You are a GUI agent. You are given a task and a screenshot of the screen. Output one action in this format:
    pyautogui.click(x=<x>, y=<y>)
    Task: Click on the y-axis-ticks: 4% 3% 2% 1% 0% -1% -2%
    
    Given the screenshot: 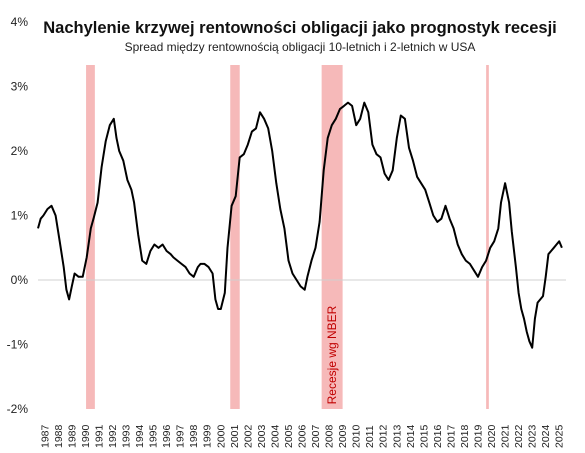 What is the action you would take?
    pyautogui.click(x=18, y=215)
    